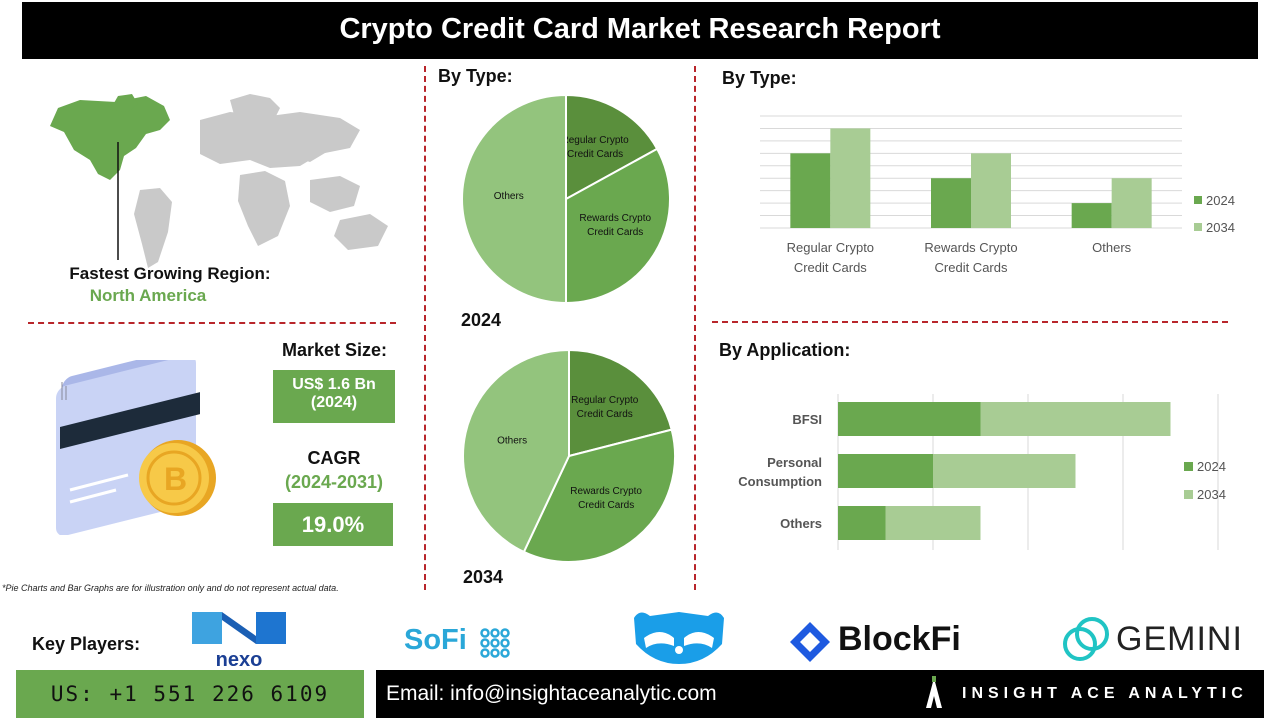  I want to click on world-map, so click(219, 181).